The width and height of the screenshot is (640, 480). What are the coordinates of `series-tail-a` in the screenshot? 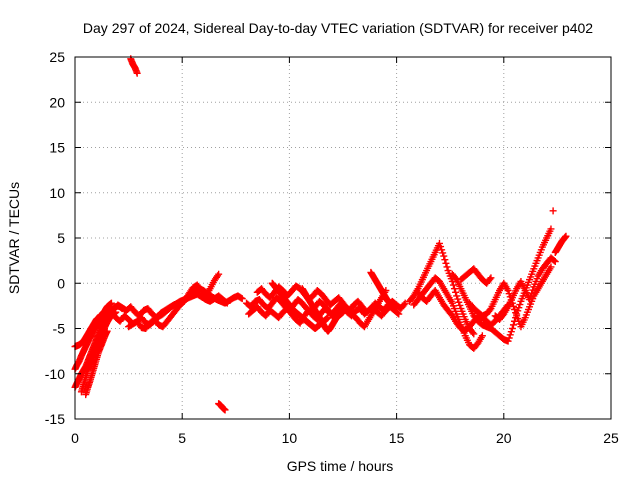 It's located at (441, 288).